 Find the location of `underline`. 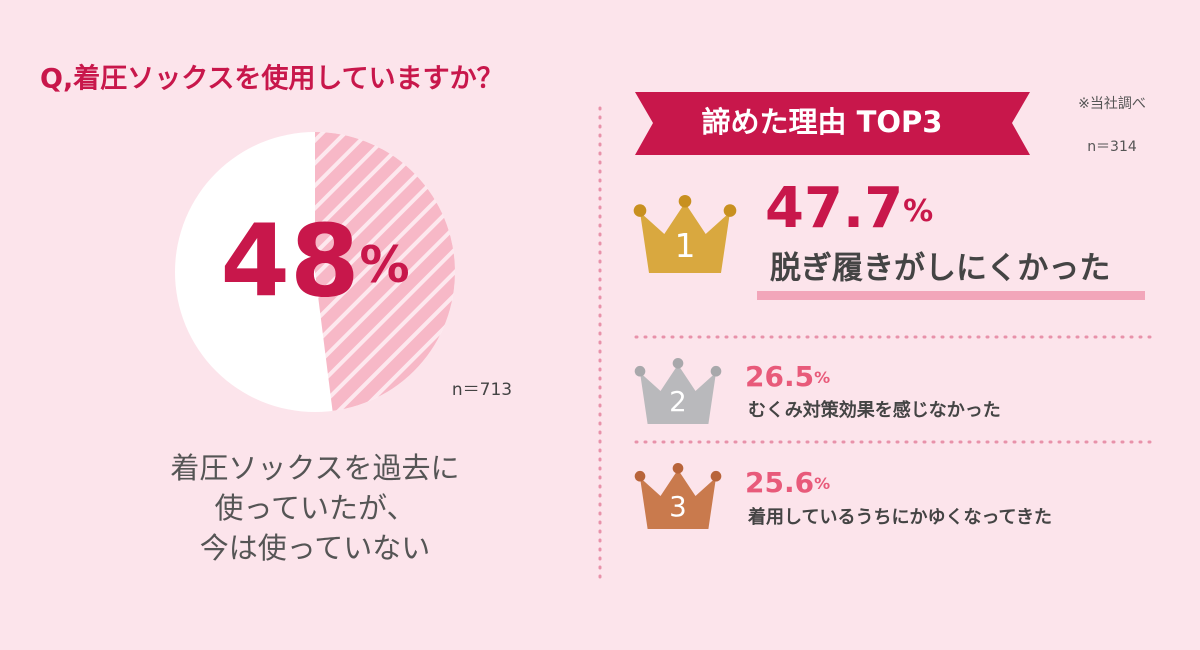

underline is located at coordinates (951, 295).